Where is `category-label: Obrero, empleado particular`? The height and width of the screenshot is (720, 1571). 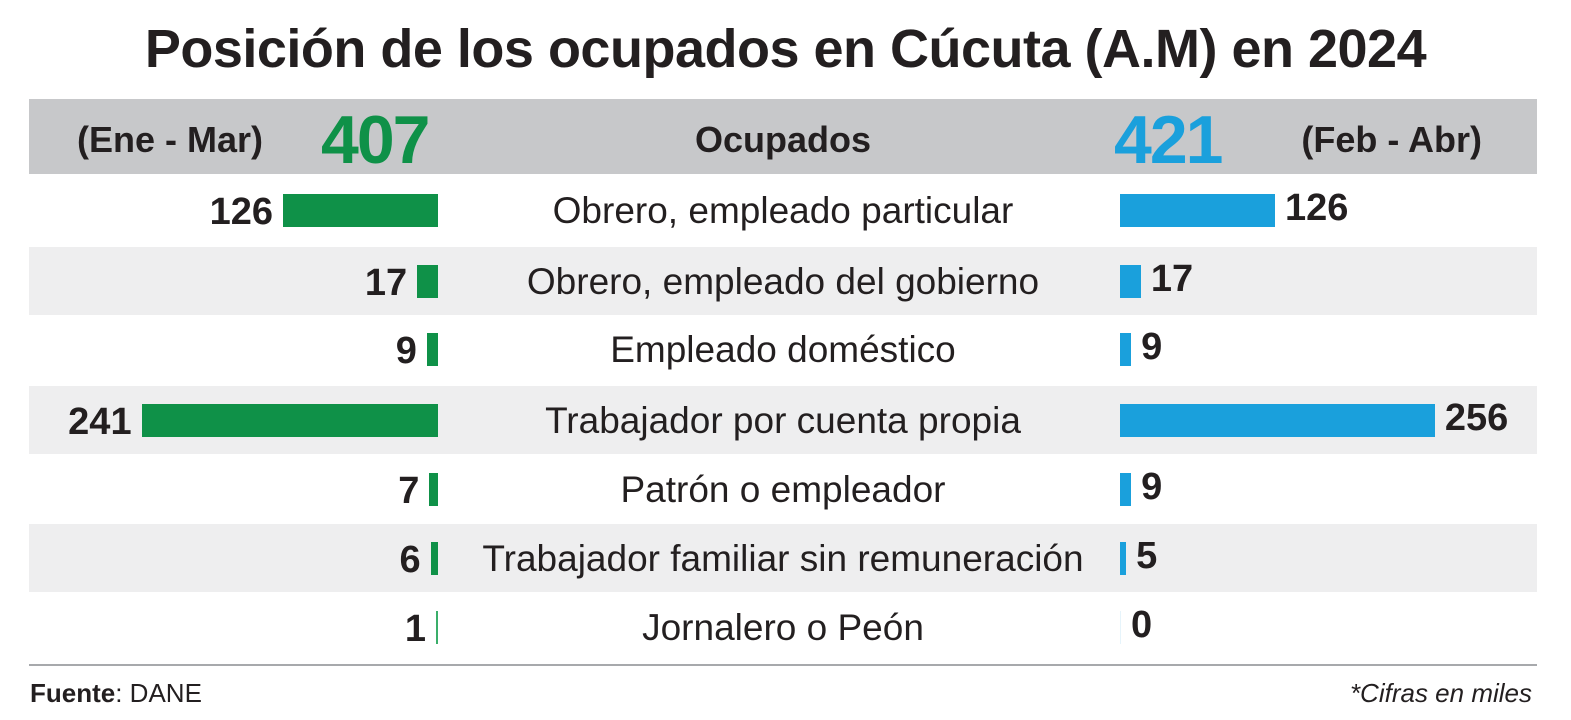 category-label: Obrero, empleado particular is located at coordinates (783, 210).